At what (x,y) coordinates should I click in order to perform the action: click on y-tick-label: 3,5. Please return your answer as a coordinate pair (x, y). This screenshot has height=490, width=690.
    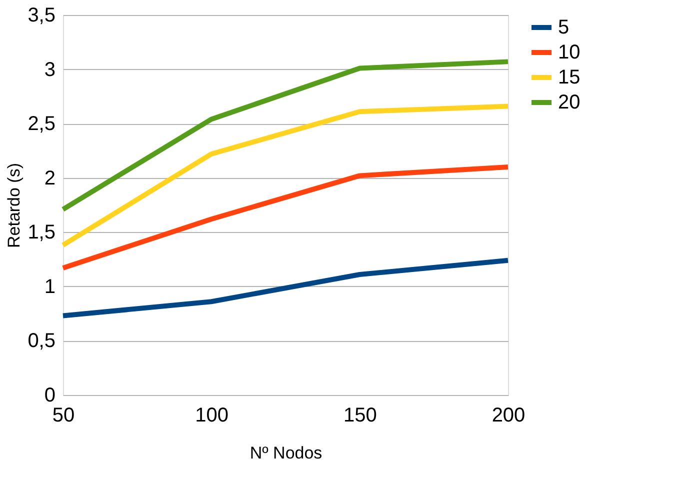
    Looking at the image, I should click on (42, 15).